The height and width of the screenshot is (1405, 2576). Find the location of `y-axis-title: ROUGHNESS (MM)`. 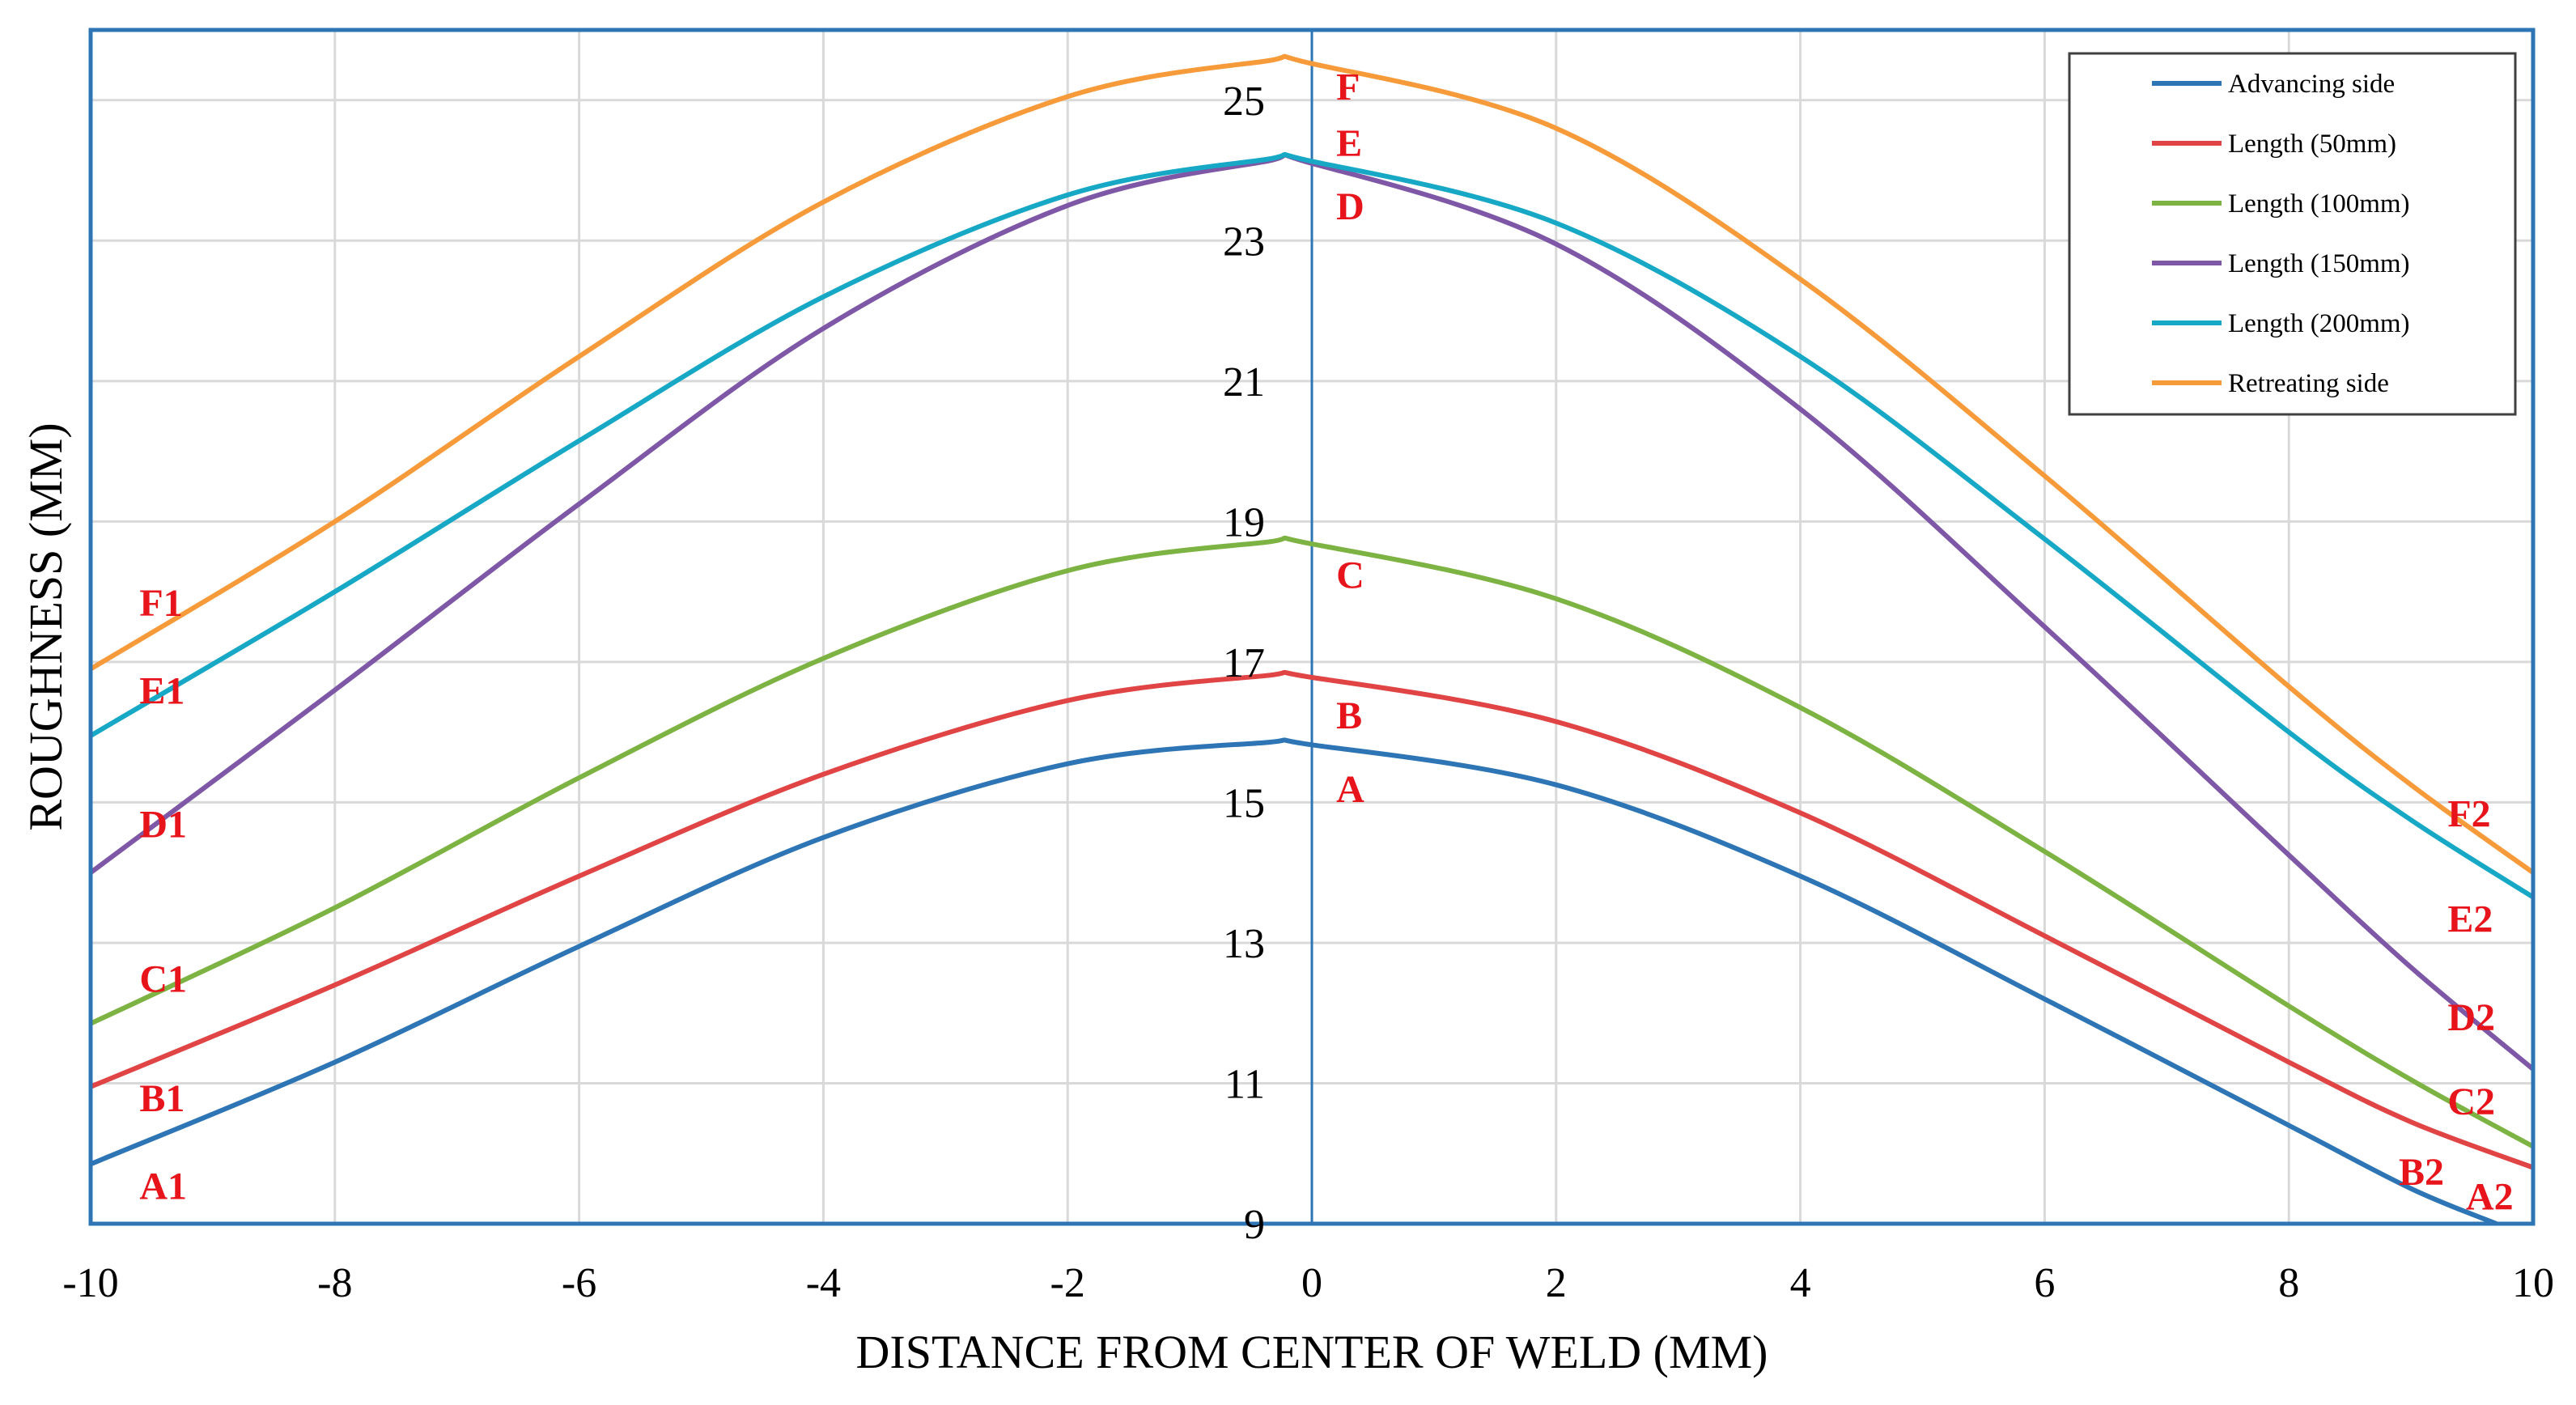

y-axis-title: ROUGHNESS (MM) is located at coordinates (45, 626).